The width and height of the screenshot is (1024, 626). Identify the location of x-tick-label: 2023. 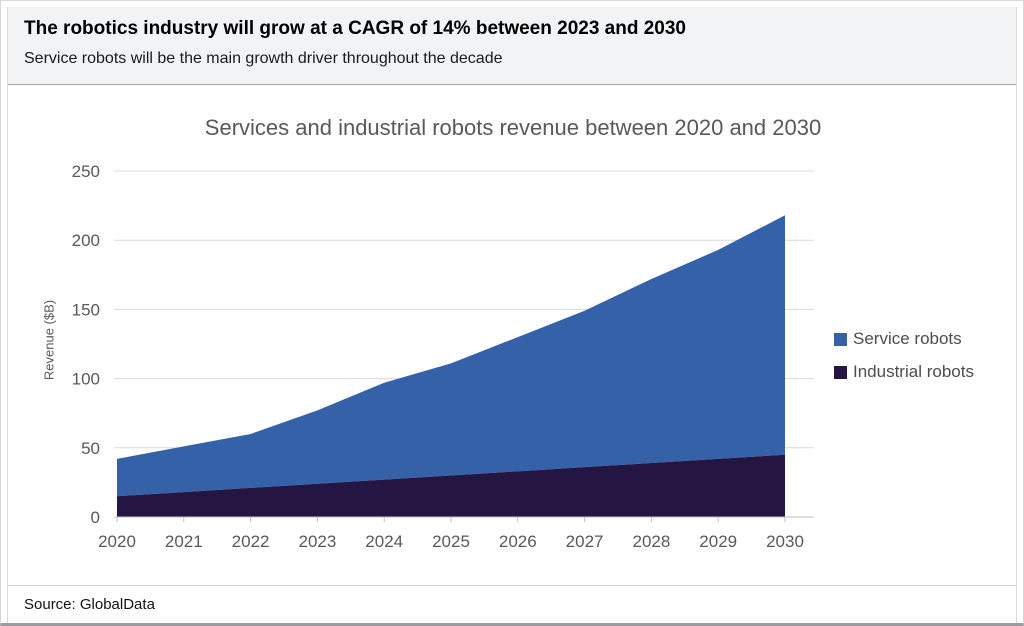
(317, 541).